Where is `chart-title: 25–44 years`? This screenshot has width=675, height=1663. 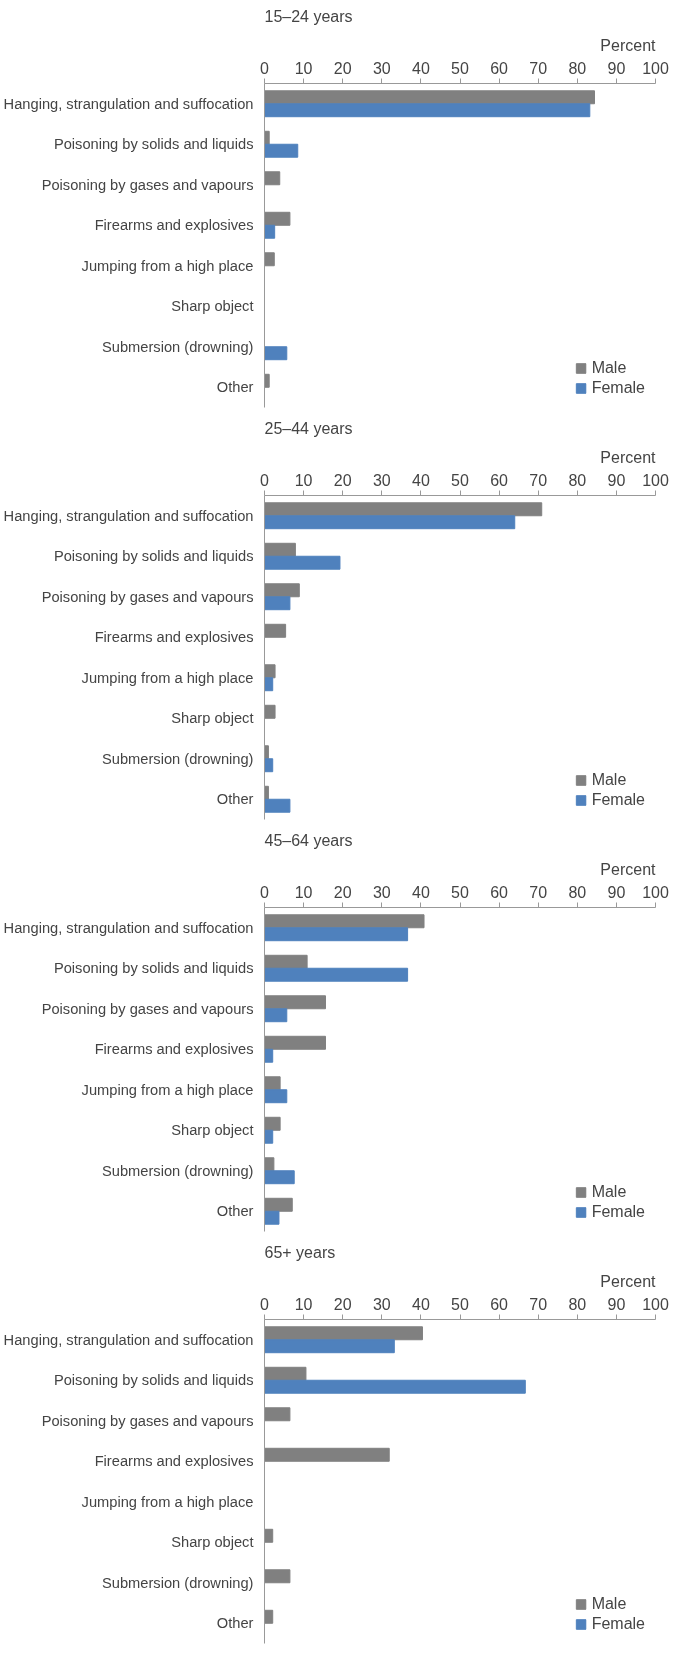 chart-title: 25–44 years is located at coordinates (308, 428).